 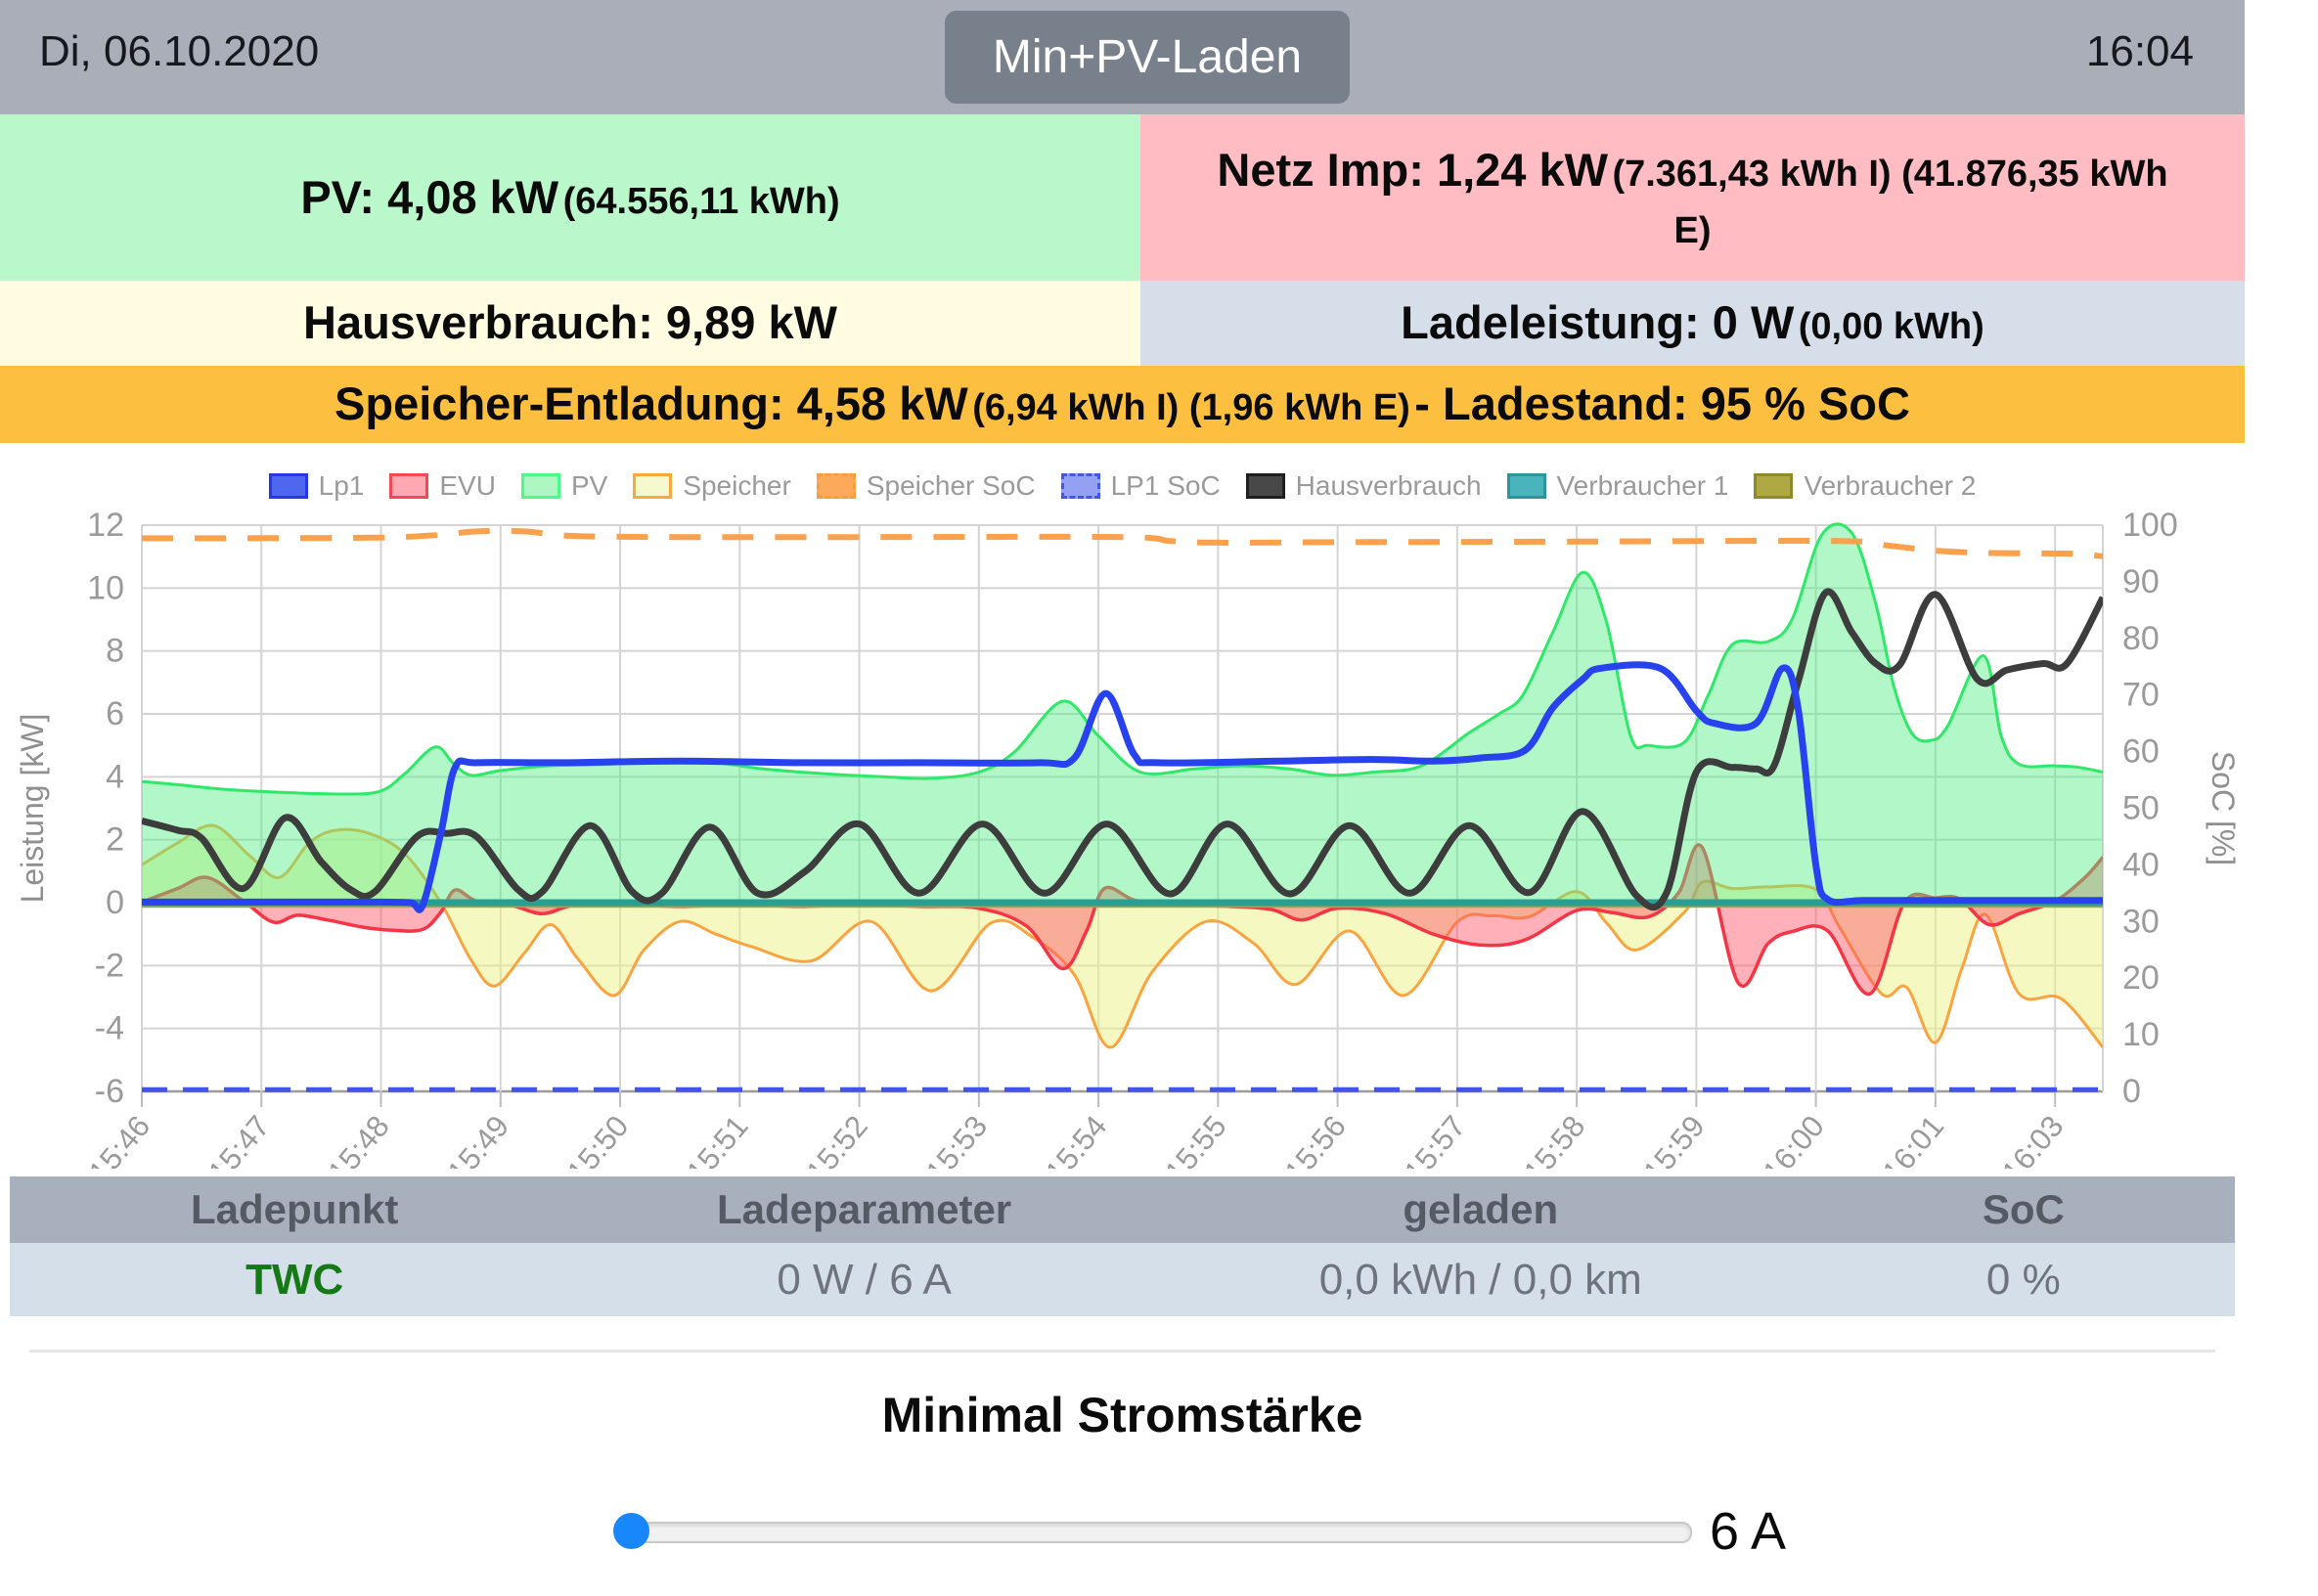 I want to click on min-current-slider-thumb, so click(x=631, y=1531).